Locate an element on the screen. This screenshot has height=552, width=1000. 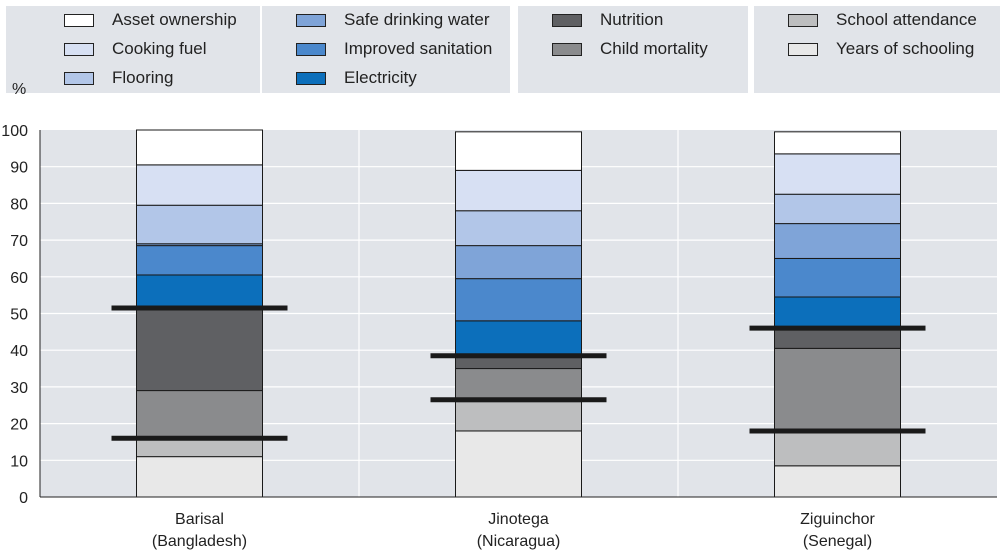
legend-label: Nutrition is located at coordinates (632, 19).